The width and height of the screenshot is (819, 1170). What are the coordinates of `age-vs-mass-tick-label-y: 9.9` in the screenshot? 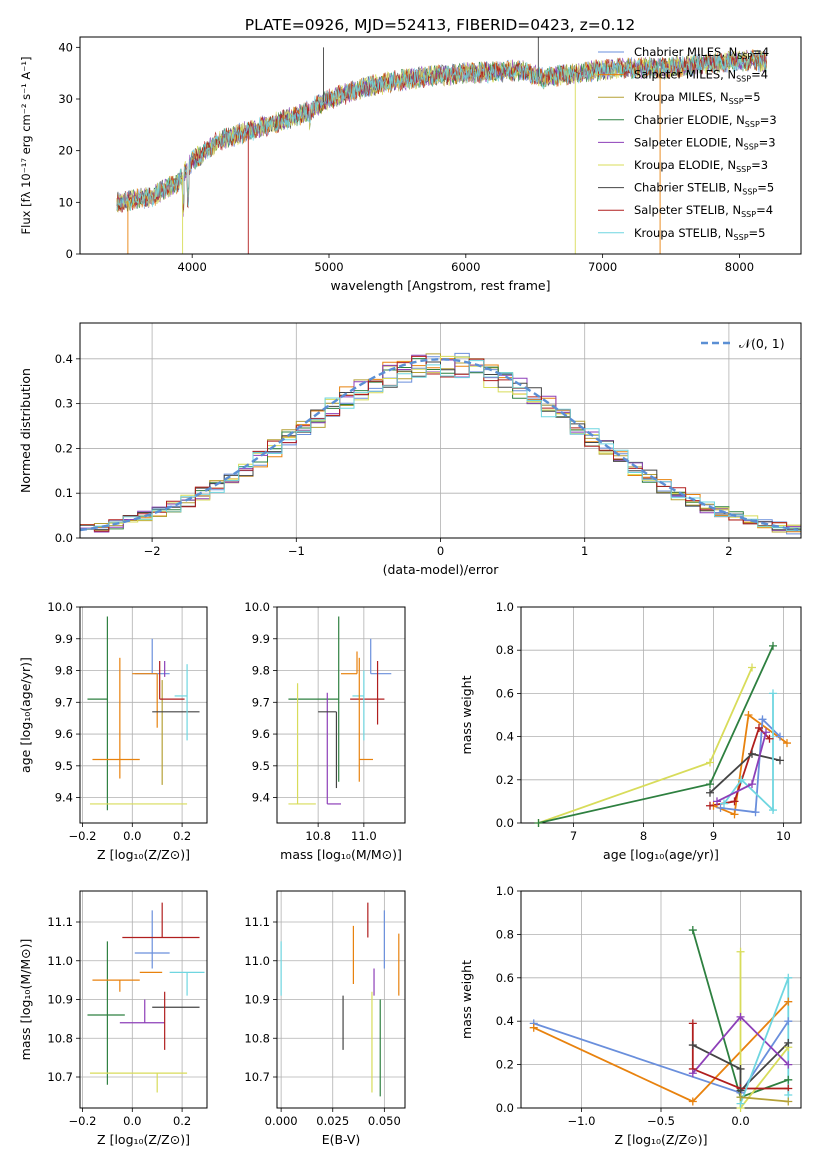 It's located at (261, 639).